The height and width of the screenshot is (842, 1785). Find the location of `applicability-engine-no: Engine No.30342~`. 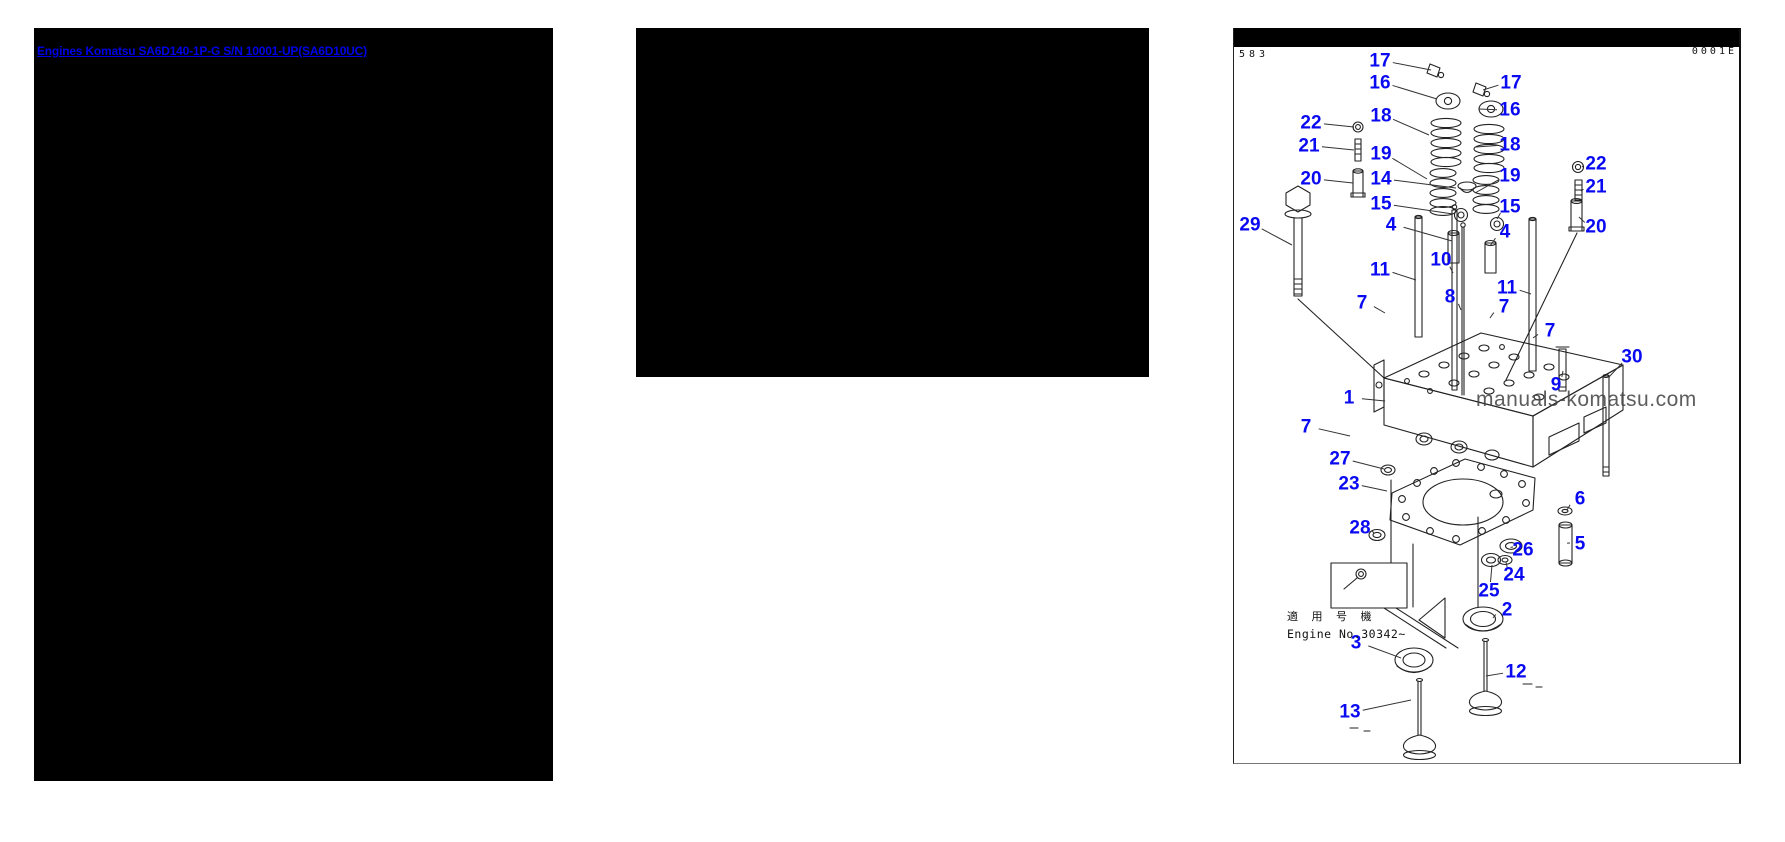

applicability-engine-no: Engine No.30342~ is located at coordinates (1346, 634).